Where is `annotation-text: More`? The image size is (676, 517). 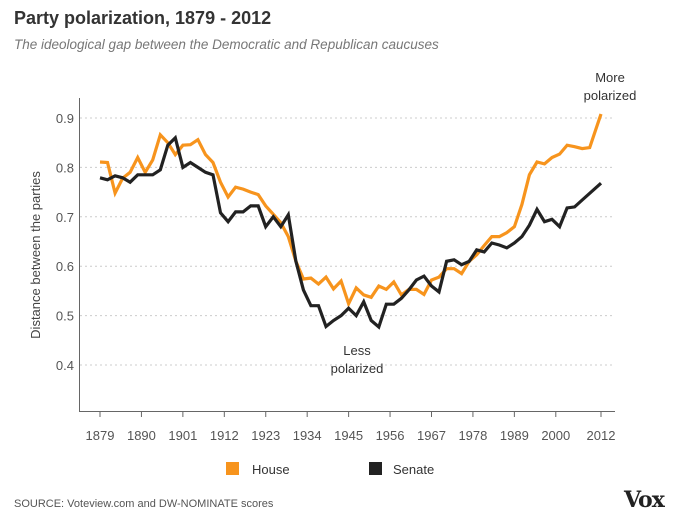 annotation-text: More is located at coordinates (610, 77).